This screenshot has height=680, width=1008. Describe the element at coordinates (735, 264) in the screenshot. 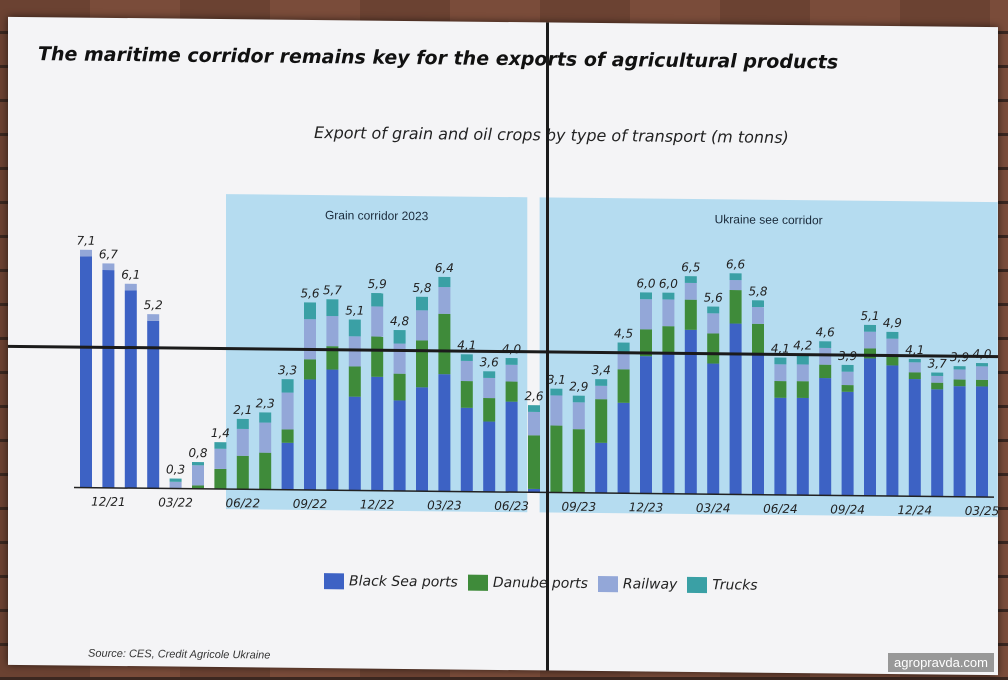

I see `data-label: 6,6` at that location.